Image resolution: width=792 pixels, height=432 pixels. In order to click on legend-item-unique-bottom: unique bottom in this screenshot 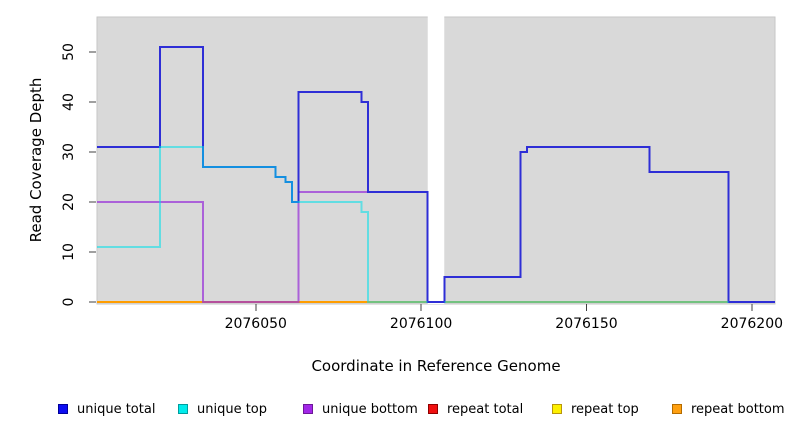, I will do `click(360, 409)`.